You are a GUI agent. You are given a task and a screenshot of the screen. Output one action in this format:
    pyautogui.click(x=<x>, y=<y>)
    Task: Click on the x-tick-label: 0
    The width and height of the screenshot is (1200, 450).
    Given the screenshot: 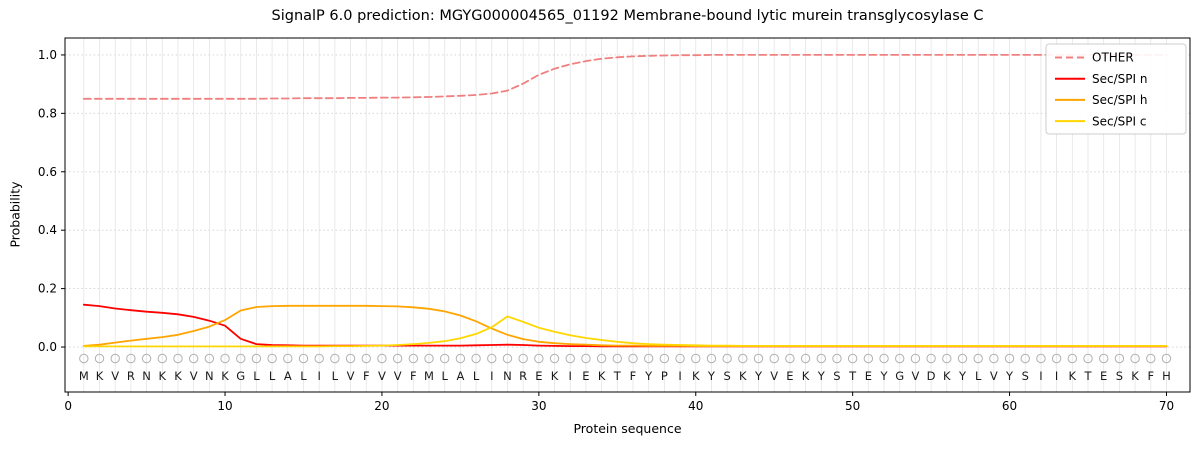 What is the action you would take?
    pyautogui.click(x=68, y=406)
    